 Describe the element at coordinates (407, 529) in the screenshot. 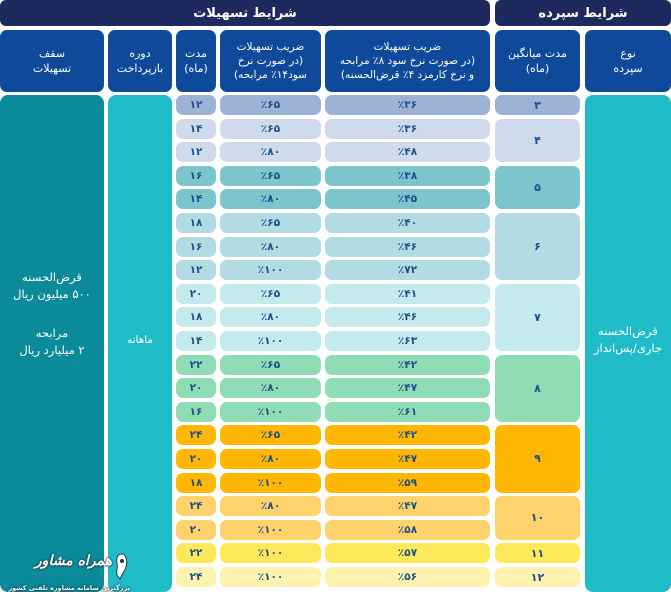

I see `coef-8-cell: ٪۵۸` at that location.